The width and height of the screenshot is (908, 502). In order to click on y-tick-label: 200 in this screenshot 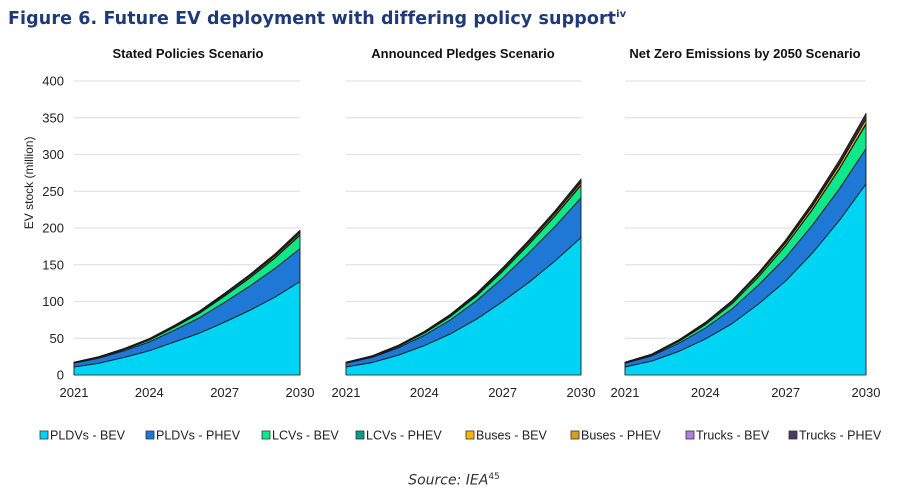, I will do `click(53, 228)`.